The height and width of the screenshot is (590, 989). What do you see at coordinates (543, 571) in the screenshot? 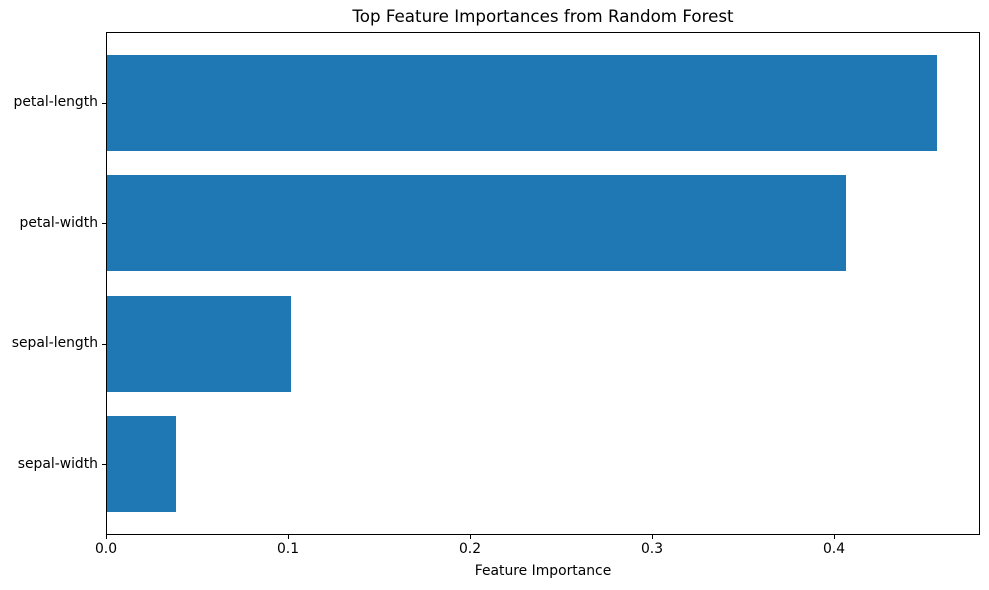
I see `x-axis-label: Feature Importance` at bounding box center [543, 571].